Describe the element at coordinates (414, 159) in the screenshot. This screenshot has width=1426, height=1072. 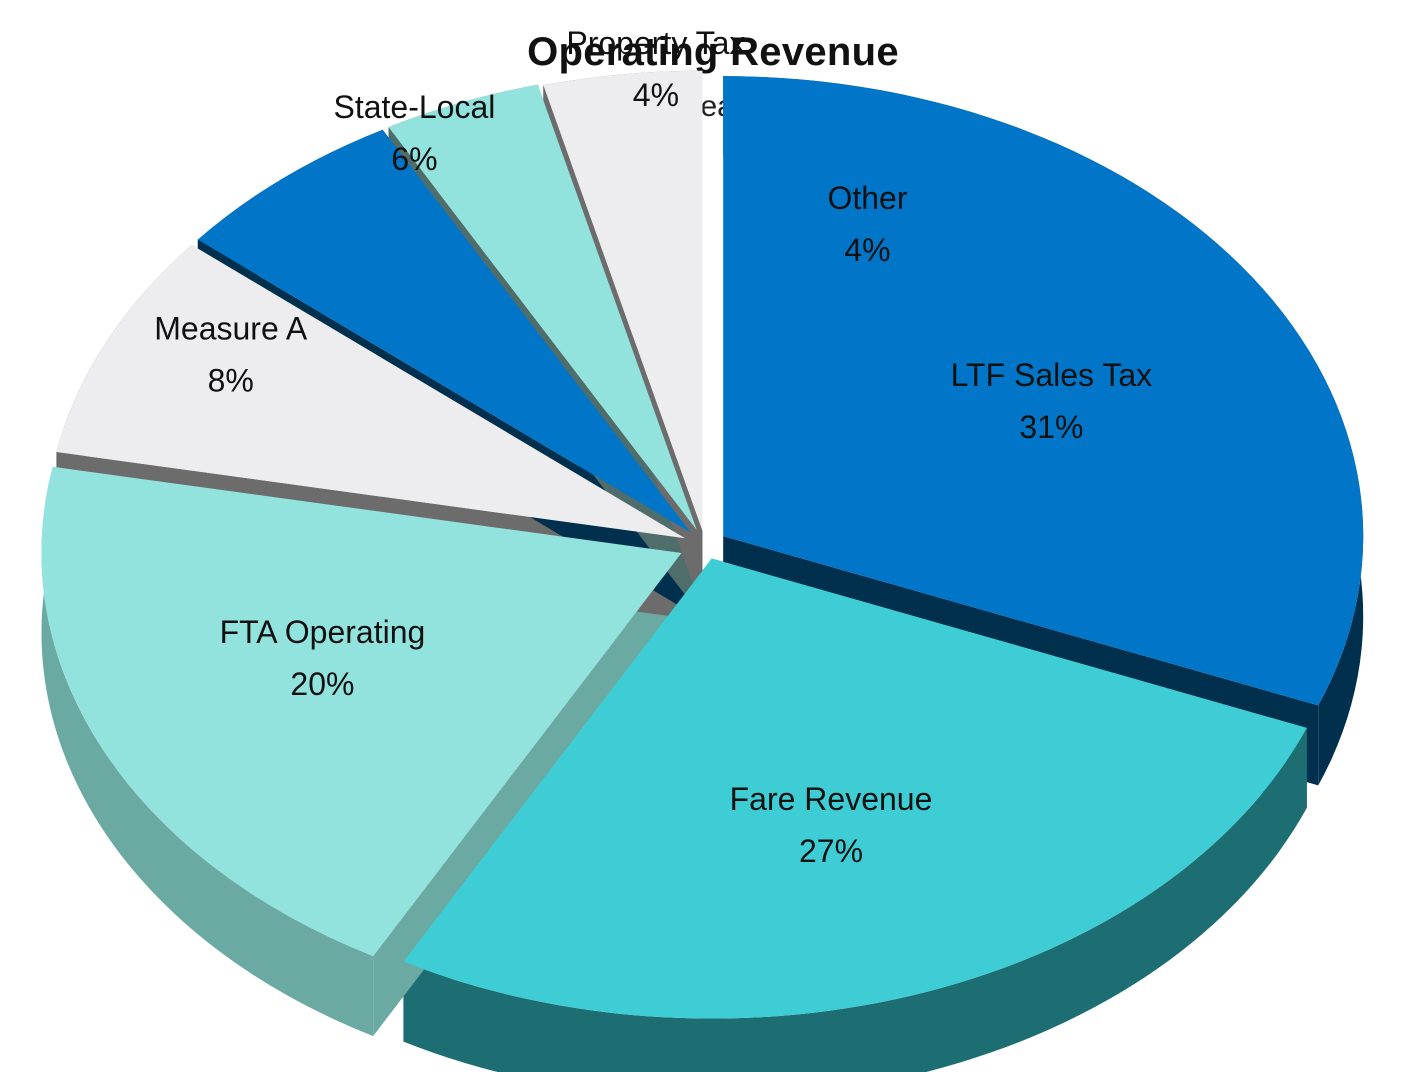
I see `slice-state-local-value-label: 6%` at that location.